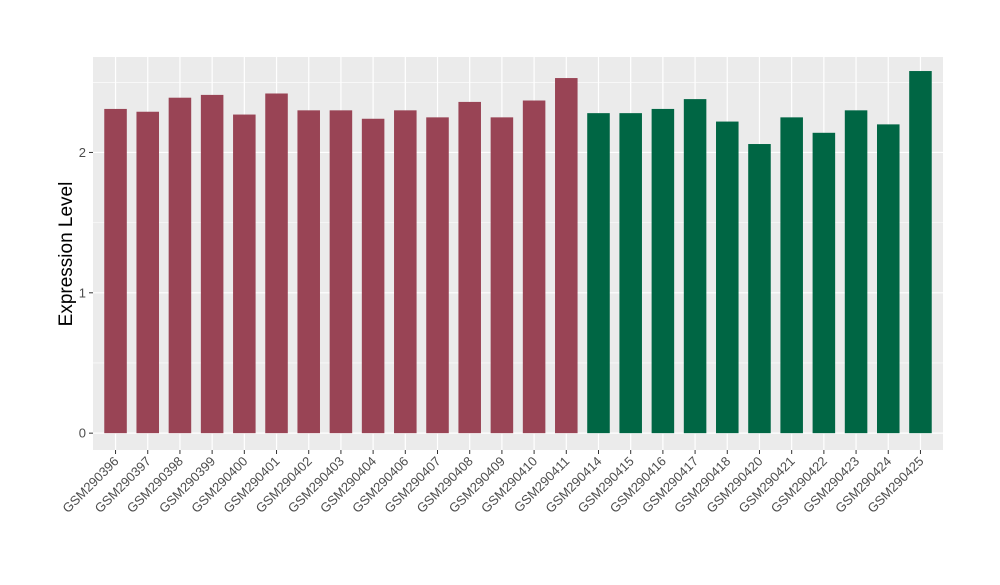  What do you see at coordinates (212, 264) in the screenshot?
I see `bar-GSM290399` at bounding box center [212, 264].